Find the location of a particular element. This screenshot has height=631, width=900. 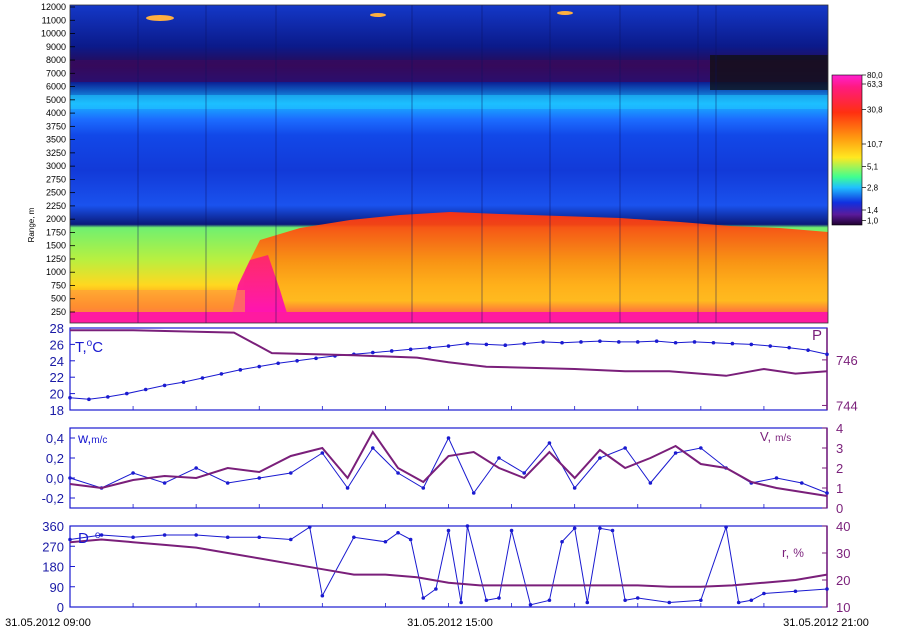

panel-wind-vertical-speed: 0,4 0,2 0,0 -0,2 4 3 2 1 0 w,m/c V, m/s is located at coordinates (443, 468).